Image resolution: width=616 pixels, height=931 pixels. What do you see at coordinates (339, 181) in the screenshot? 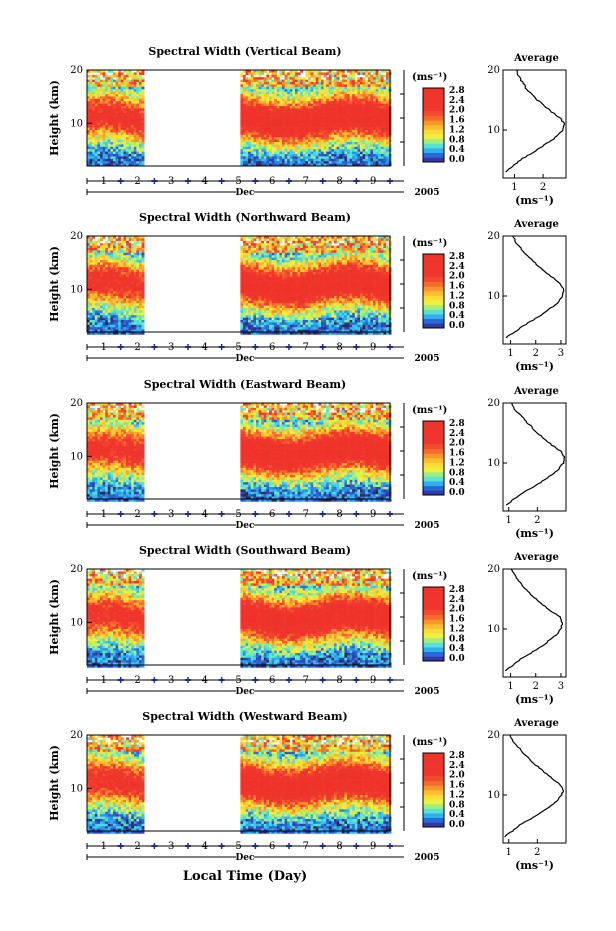
I see `day-tick-label: 8` at bounding box center [339, 181].